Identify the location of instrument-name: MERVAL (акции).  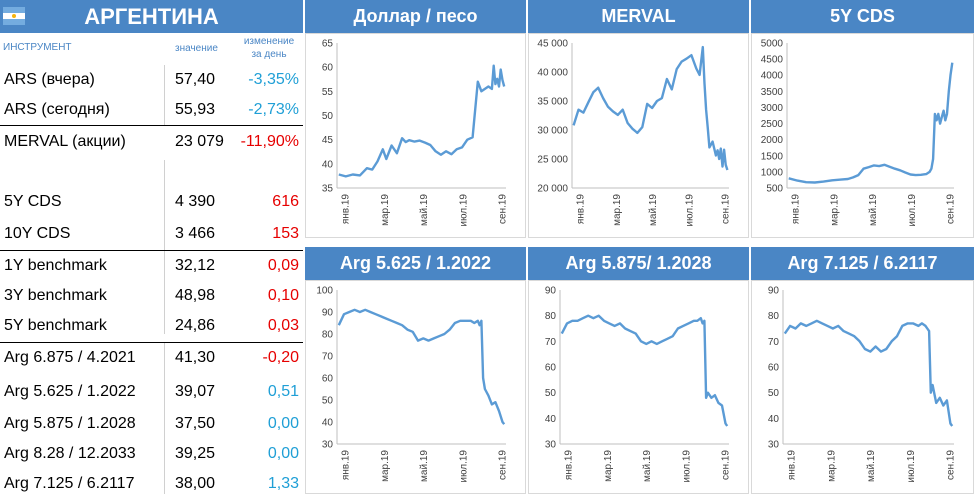
(65, 141).